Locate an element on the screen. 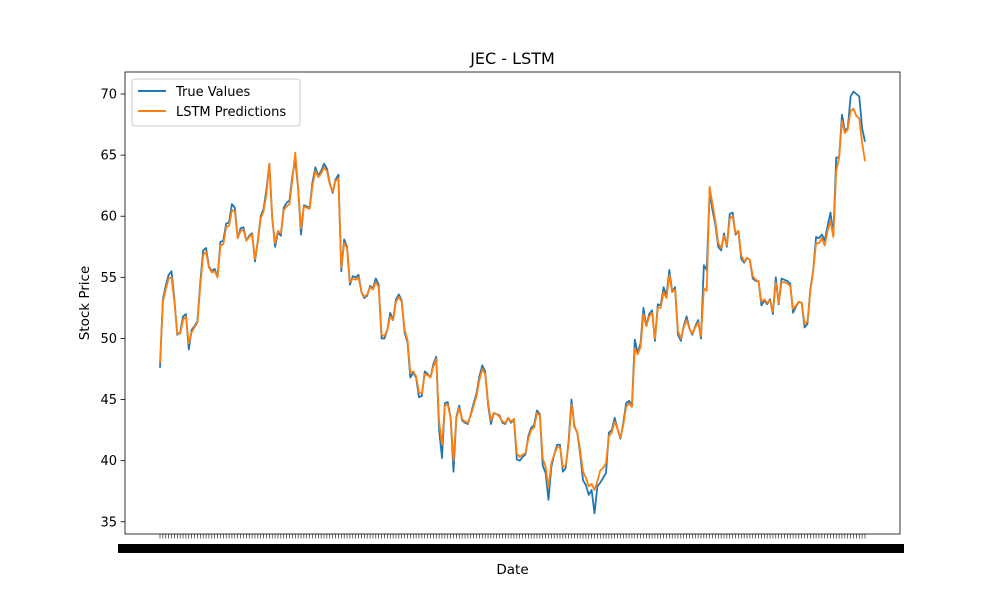  legend-label-true-values: True Values is located at coordinates (212, 92).